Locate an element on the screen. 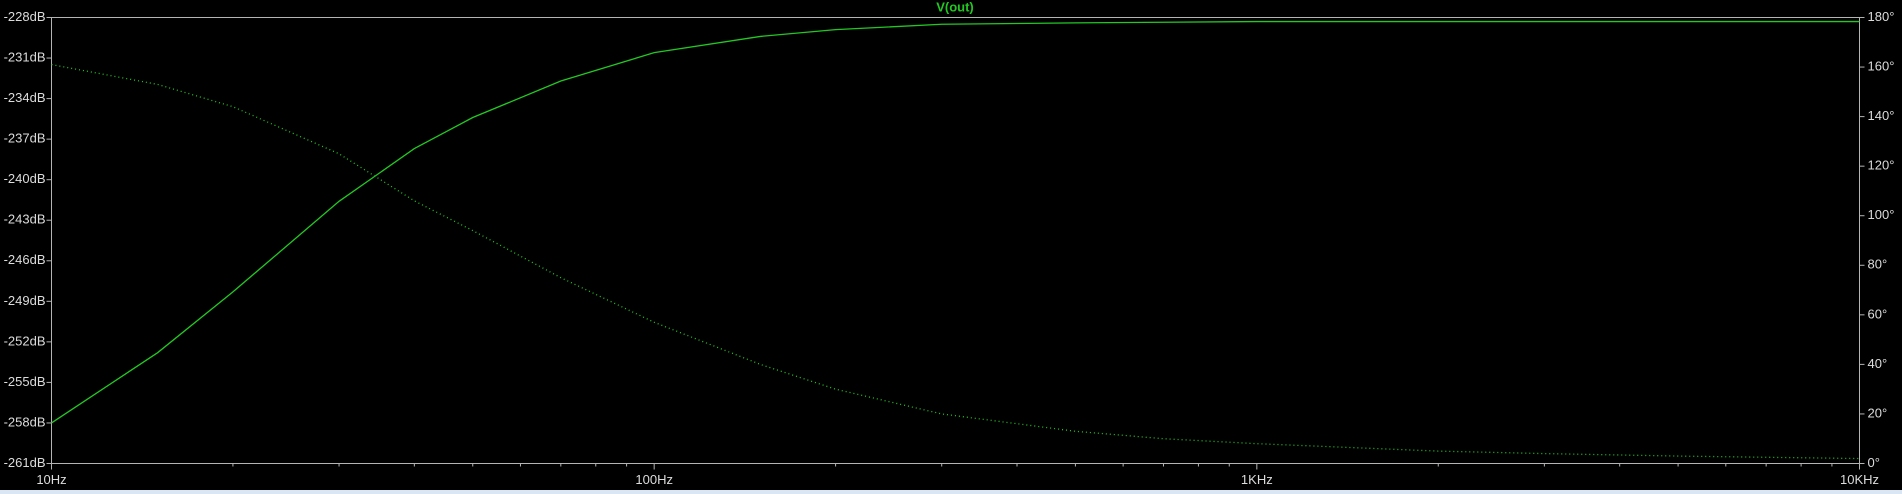 The height and width of the screenshot is (494, 1902). y2-tick-label: 40° is located at coordinates (1878, 363).